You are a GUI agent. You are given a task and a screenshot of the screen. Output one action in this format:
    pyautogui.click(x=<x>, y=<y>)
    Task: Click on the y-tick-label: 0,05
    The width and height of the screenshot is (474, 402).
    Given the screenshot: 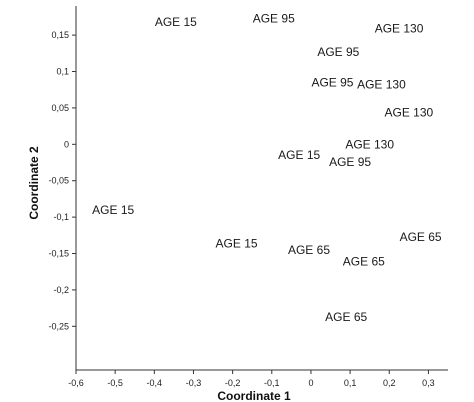 What is the action you would take?
    pyautogui.click(x=60, y=108)
    